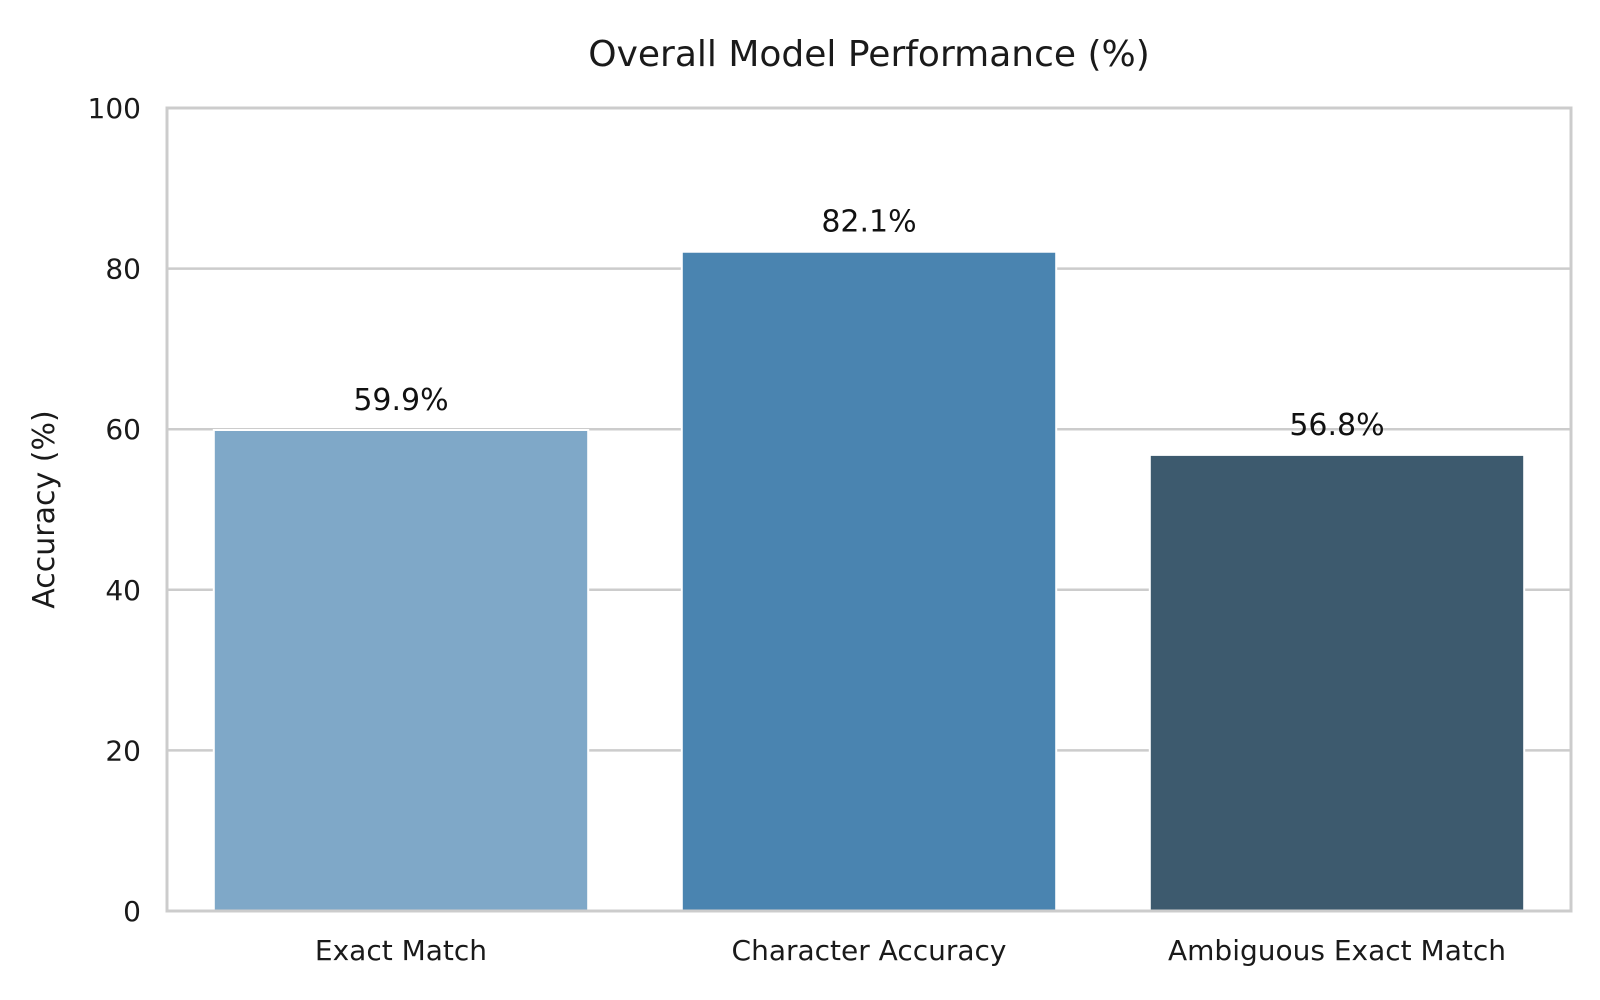  What do you see at coordinates (123, 750) in the screenshot?
I see `y-tick-label: 20` at bounding box center [123, 750].